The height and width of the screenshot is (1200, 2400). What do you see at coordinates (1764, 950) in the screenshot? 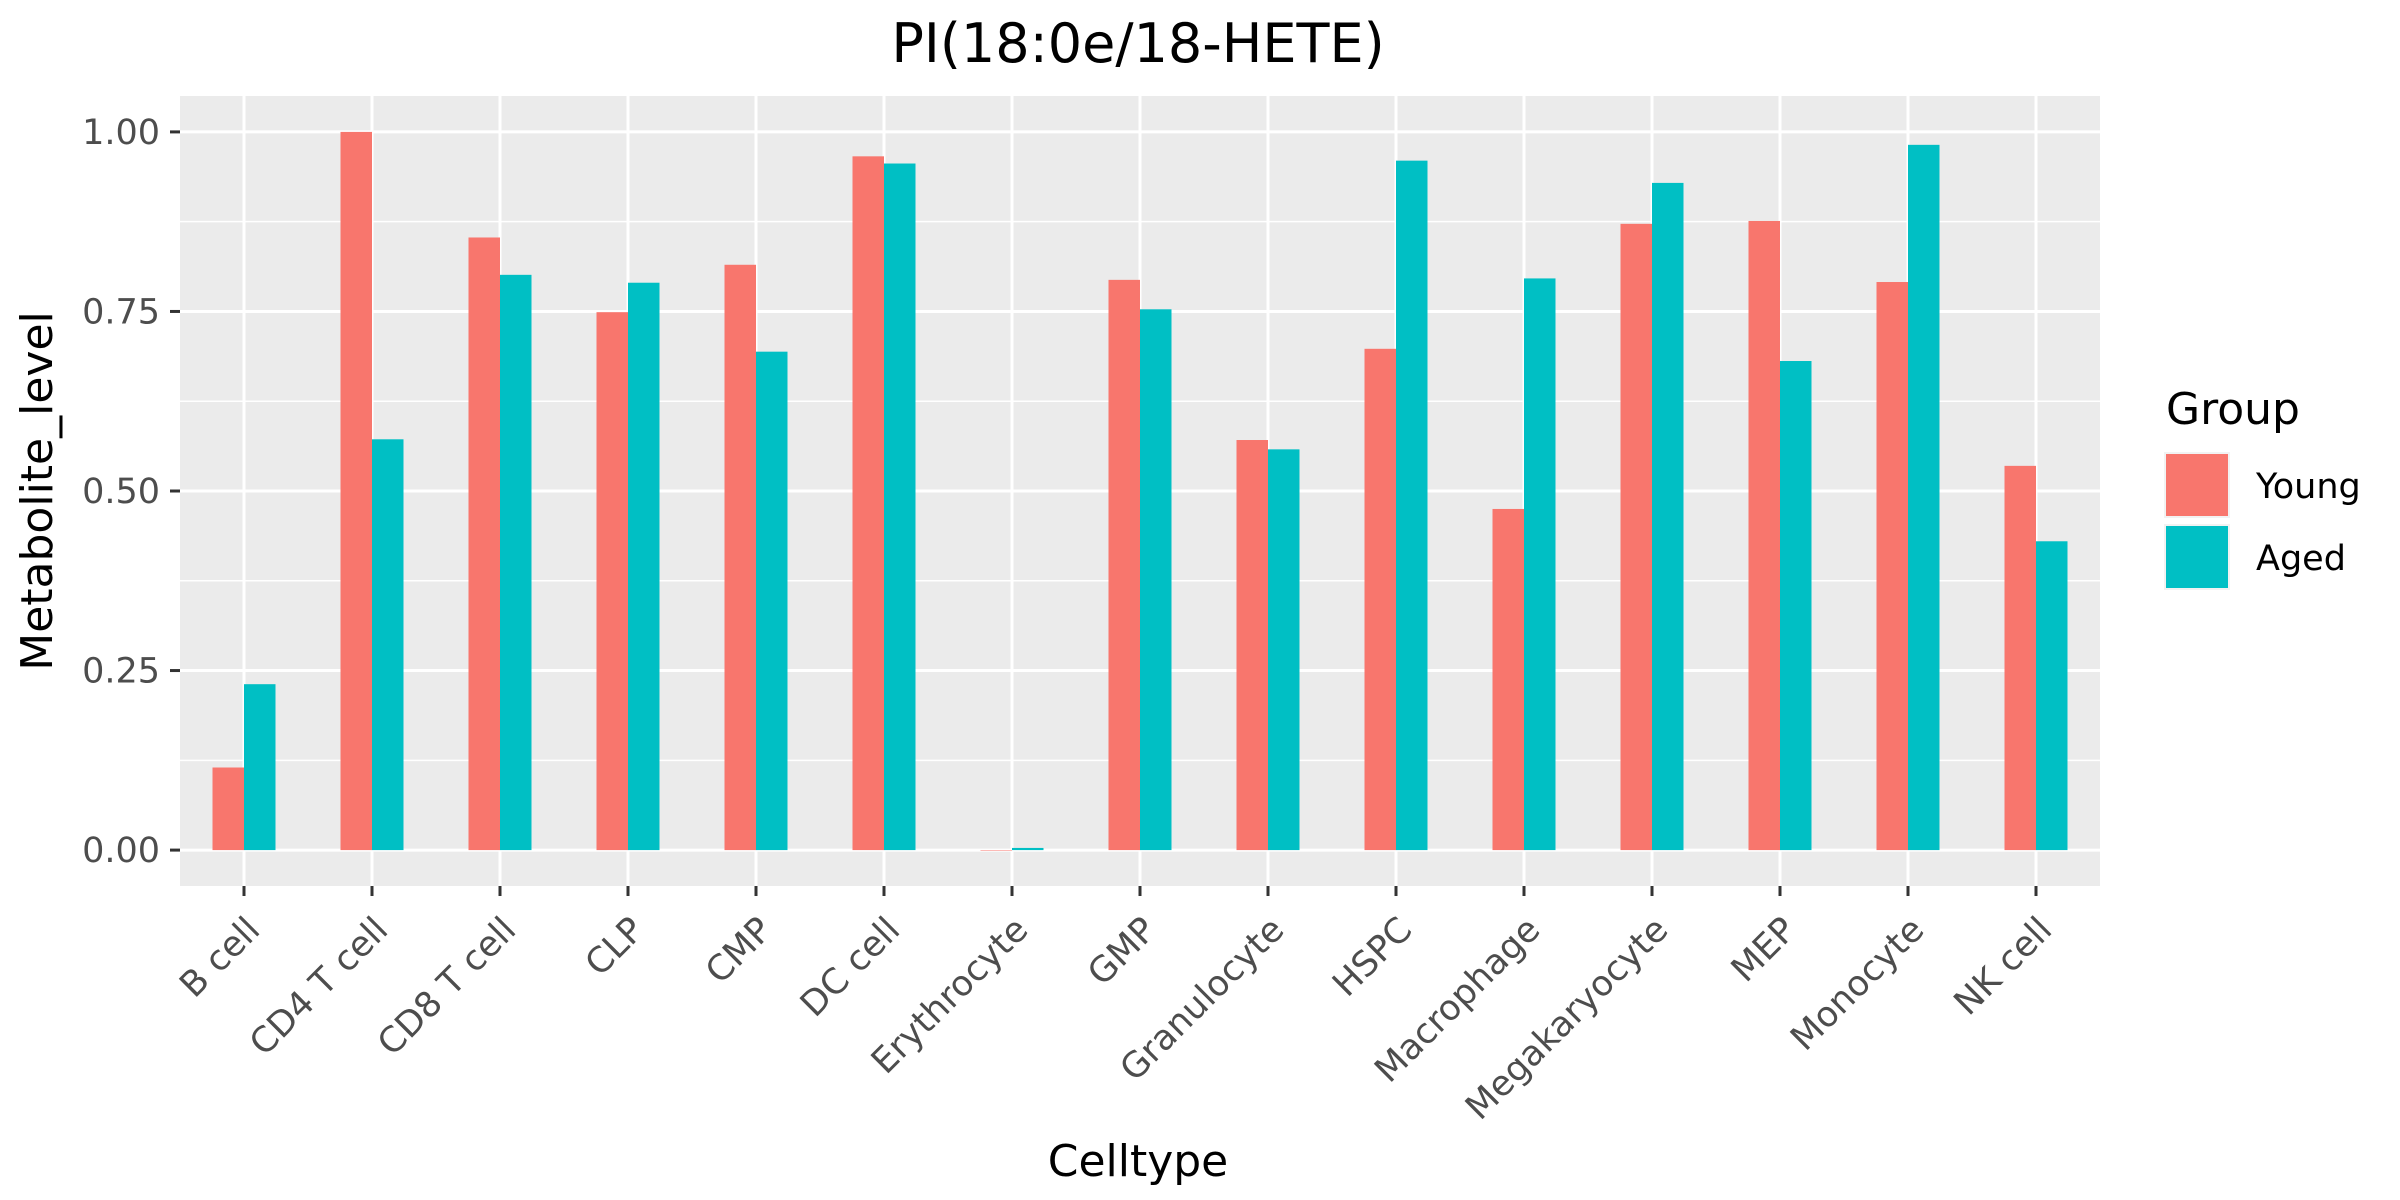
I see `x-tick-label: MEP` at bounding box center [1764, 950].